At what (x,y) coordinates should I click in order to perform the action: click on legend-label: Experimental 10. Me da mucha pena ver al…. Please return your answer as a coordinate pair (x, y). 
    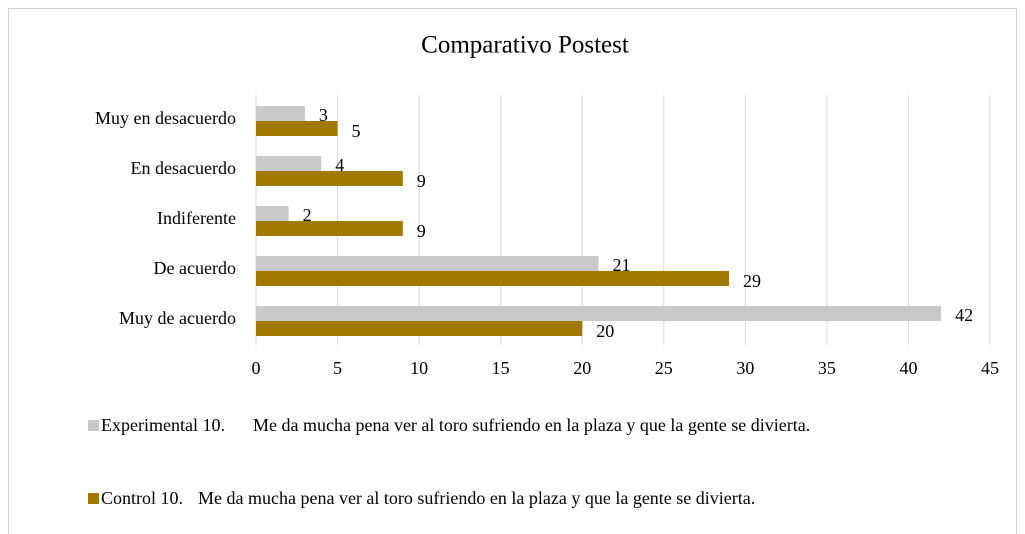
    Looking at the image, I should click on (456, 425).